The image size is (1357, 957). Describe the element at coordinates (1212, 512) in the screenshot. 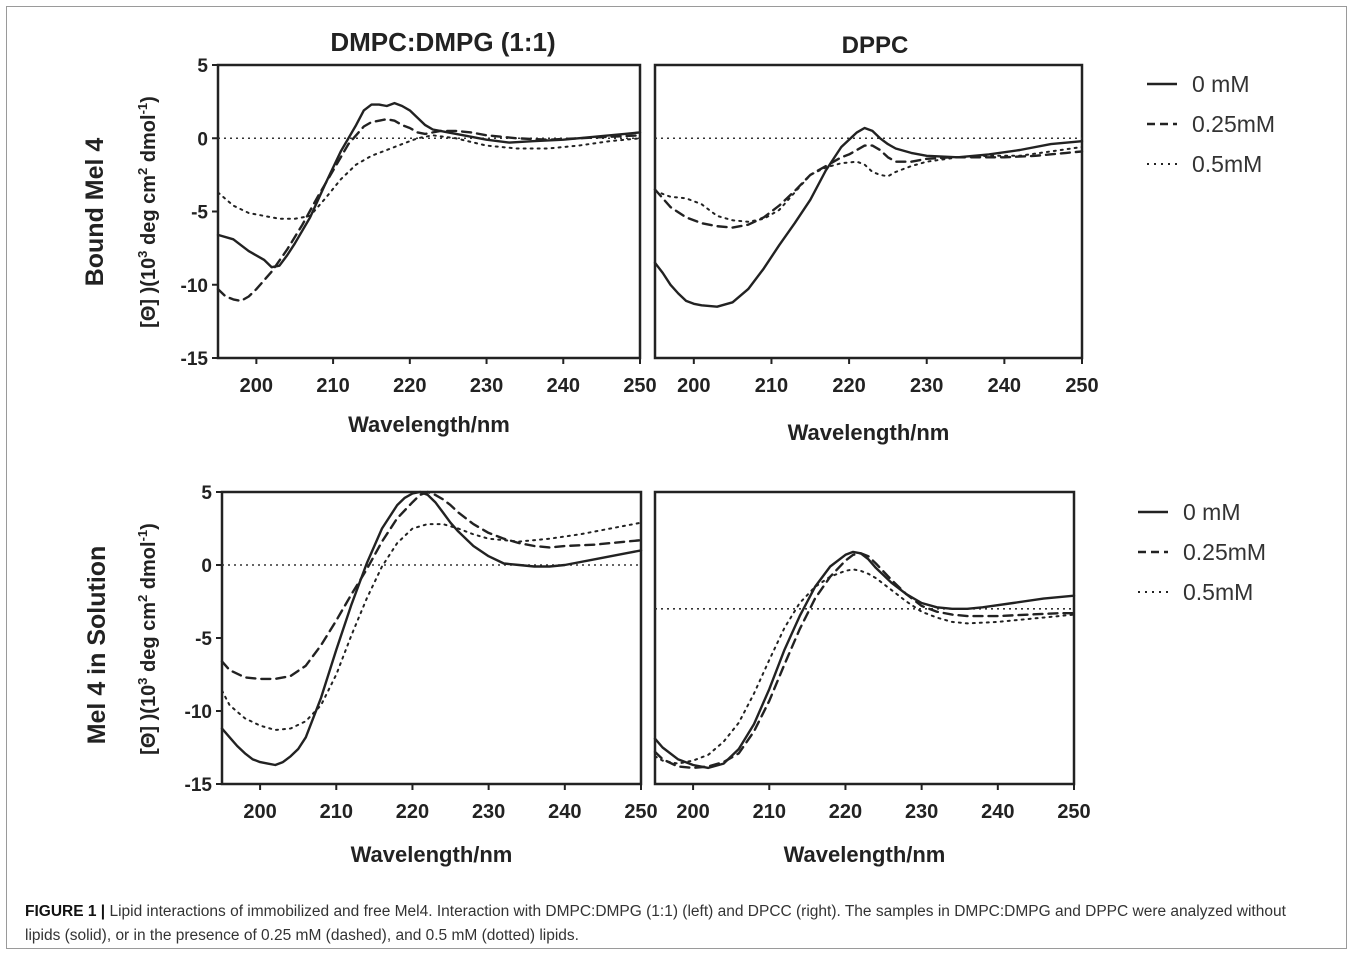

I see `legend-bottom-label-0: 0 mM` at that location.